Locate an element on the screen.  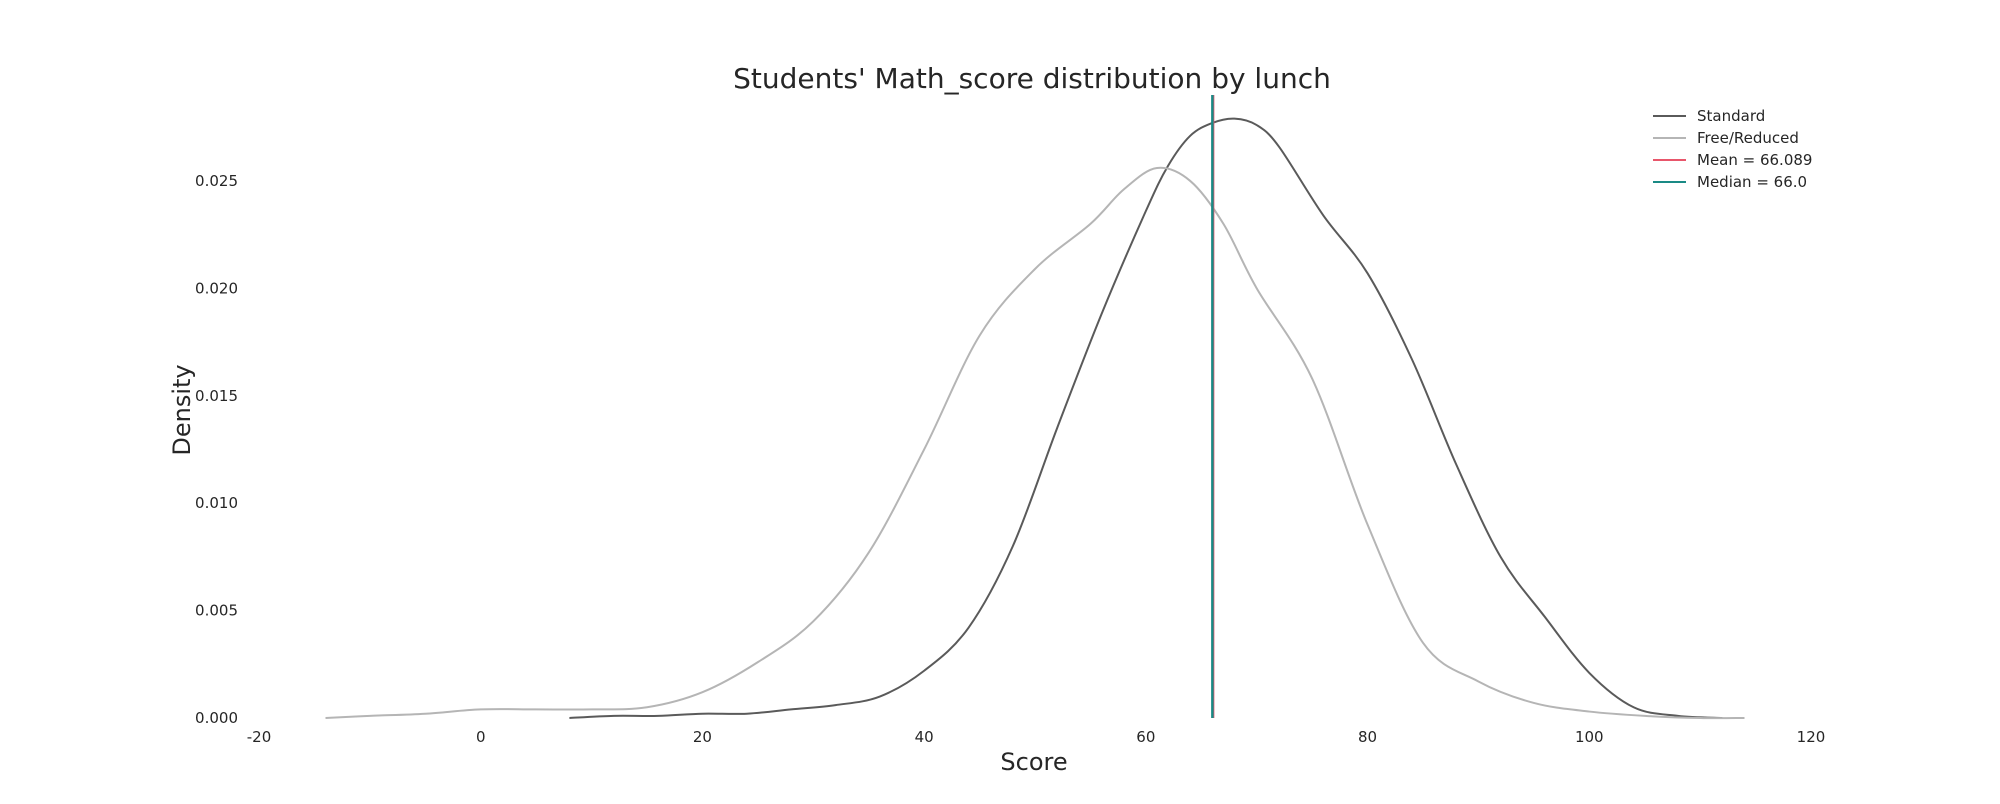
y-tick-label: 0.000 is located at coordinates (216, 718).